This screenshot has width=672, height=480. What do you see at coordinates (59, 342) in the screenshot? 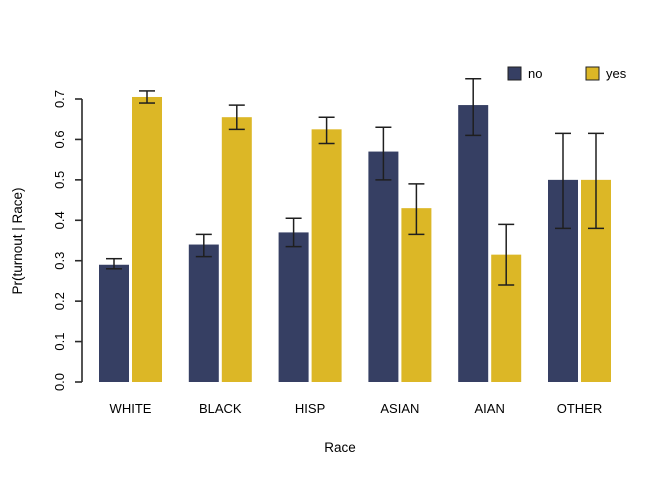
I see `y-axis-tick-label: 0.1` at bounding box center [59, 342].